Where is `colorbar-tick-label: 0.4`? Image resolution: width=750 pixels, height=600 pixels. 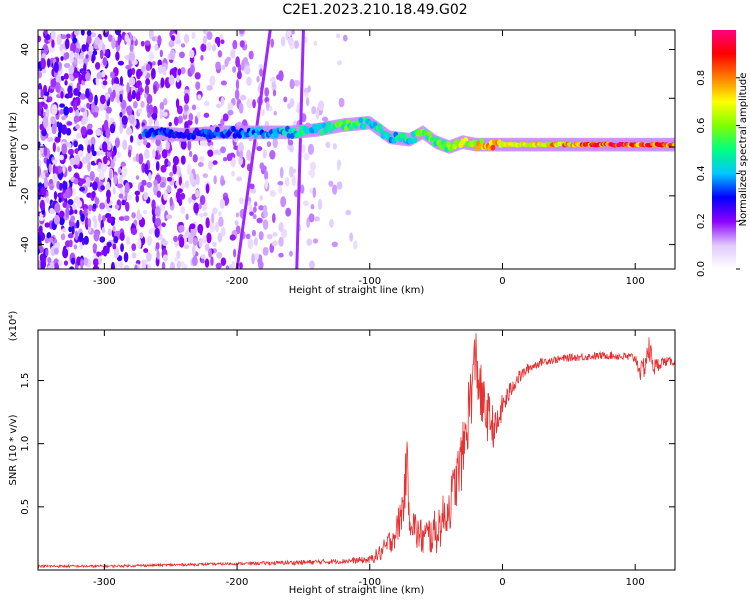
colorbar-tick-label: 0.4 is located at coordinates (701, 173).